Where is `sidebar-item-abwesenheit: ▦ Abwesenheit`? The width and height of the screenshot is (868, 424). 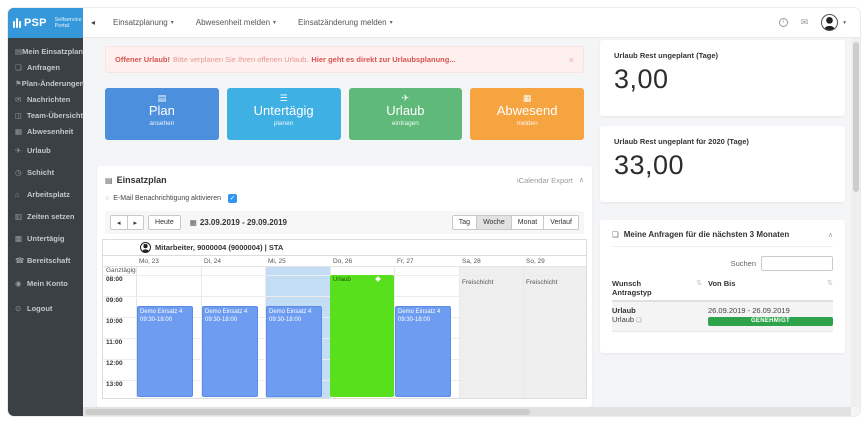 sidebar-item-abwesenheit: ▦ Abwesenheit is located at coordinates (44, 131).